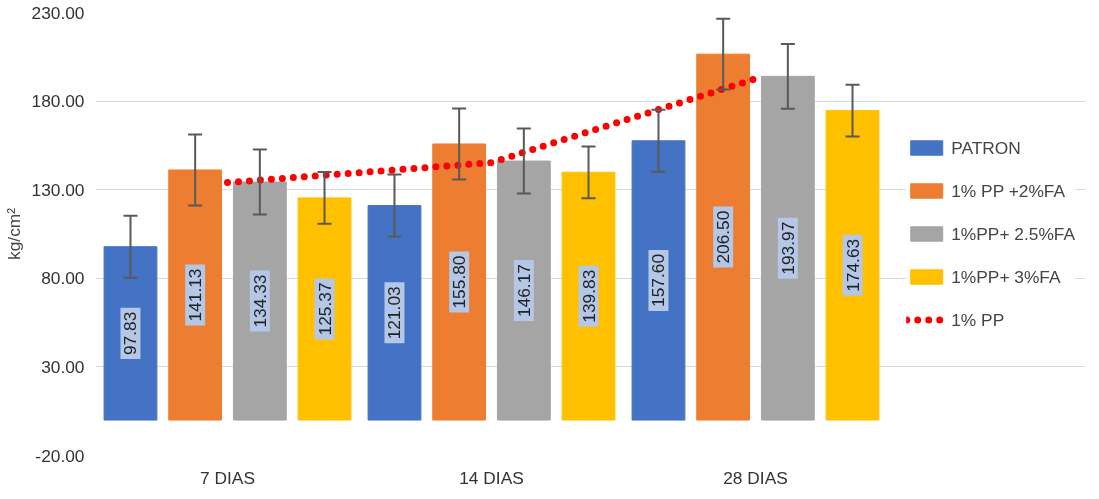  Describe the element at coordinates (755, 477) in the screenshot. I see `x-tick-label: 28 DIAS` at that location.